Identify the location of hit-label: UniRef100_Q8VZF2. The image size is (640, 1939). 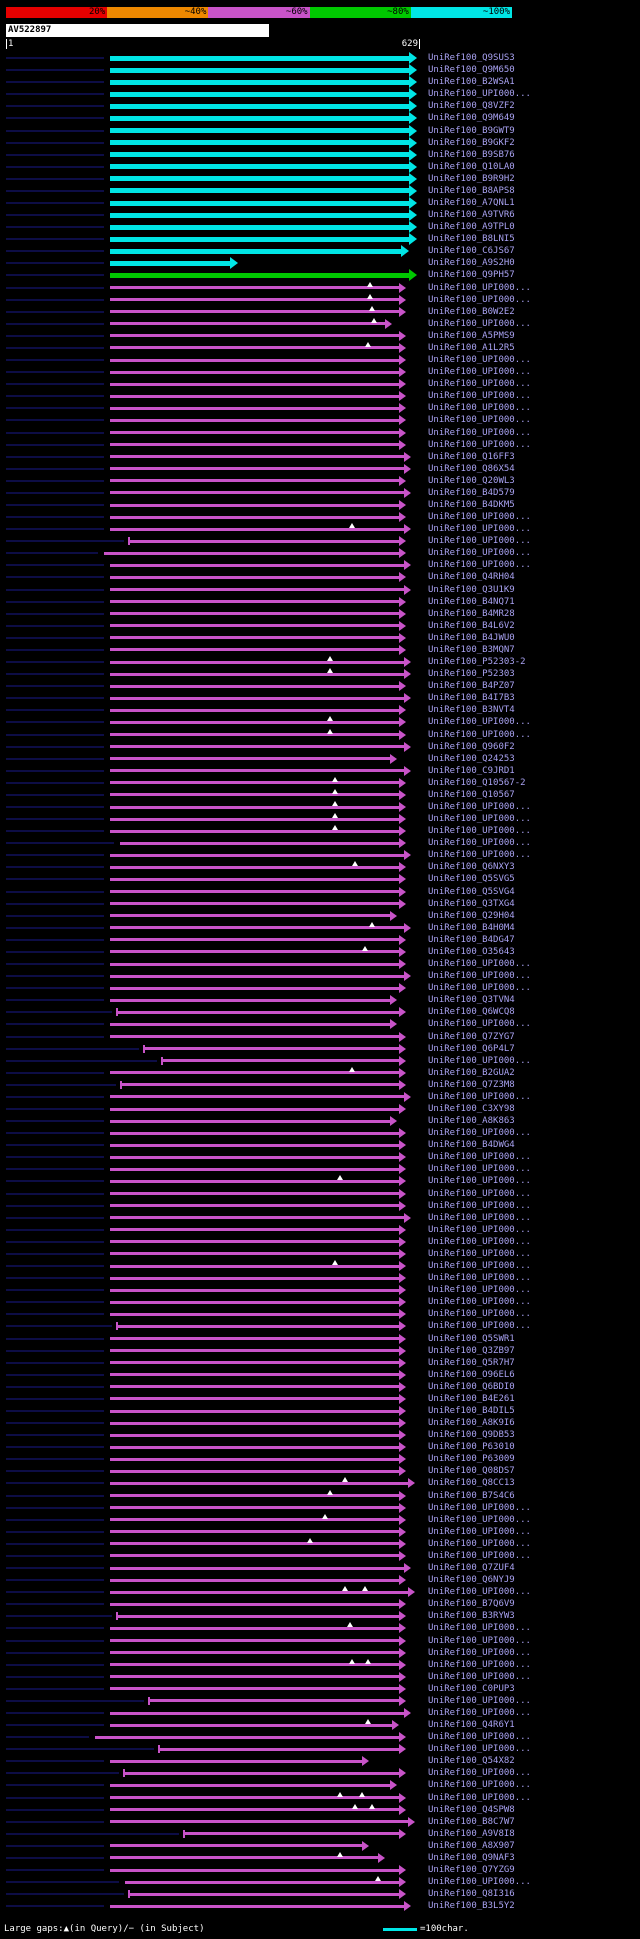
(471, 106).